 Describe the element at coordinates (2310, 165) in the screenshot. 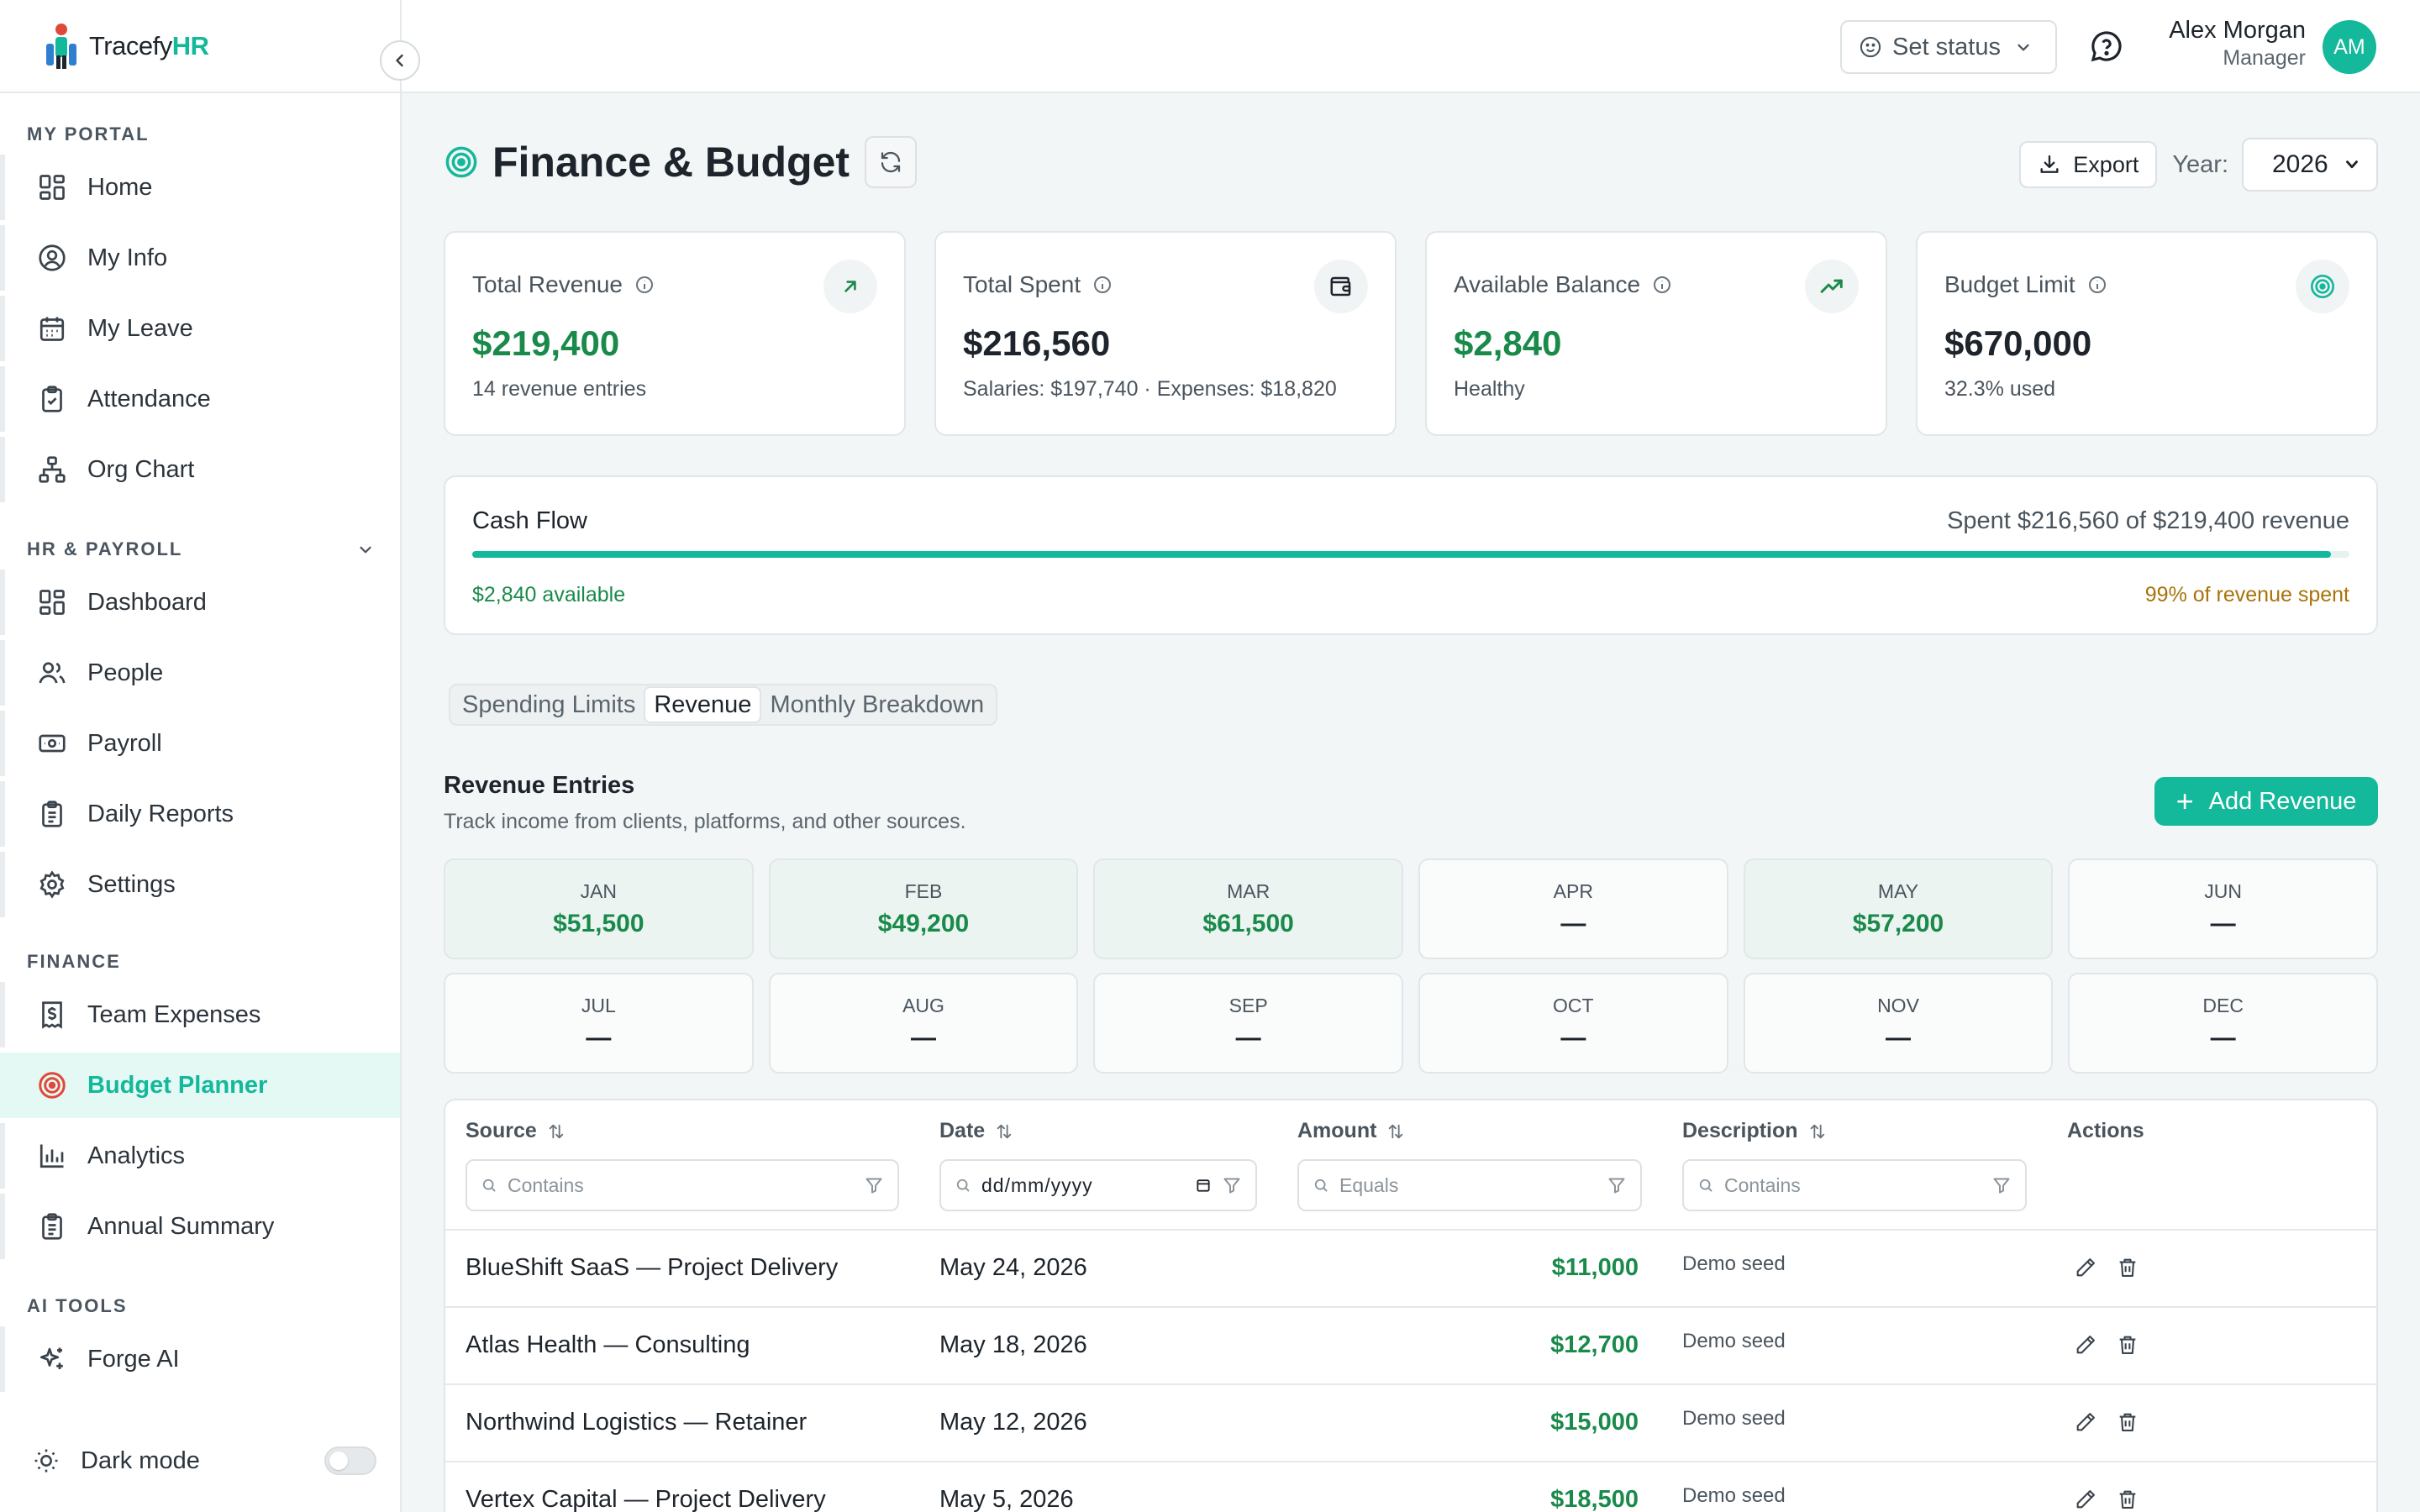

I see `year-select: 2026` at that location.